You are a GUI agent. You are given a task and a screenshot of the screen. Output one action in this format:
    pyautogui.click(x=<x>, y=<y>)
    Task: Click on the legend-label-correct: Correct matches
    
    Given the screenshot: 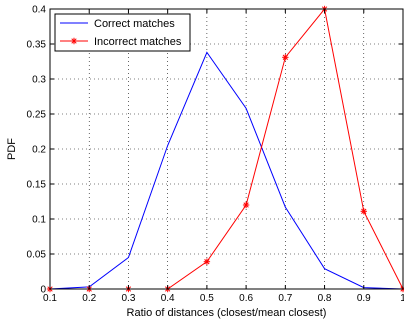 What is the action you would take?
    pyautogui.click(x=134, y=24)
    